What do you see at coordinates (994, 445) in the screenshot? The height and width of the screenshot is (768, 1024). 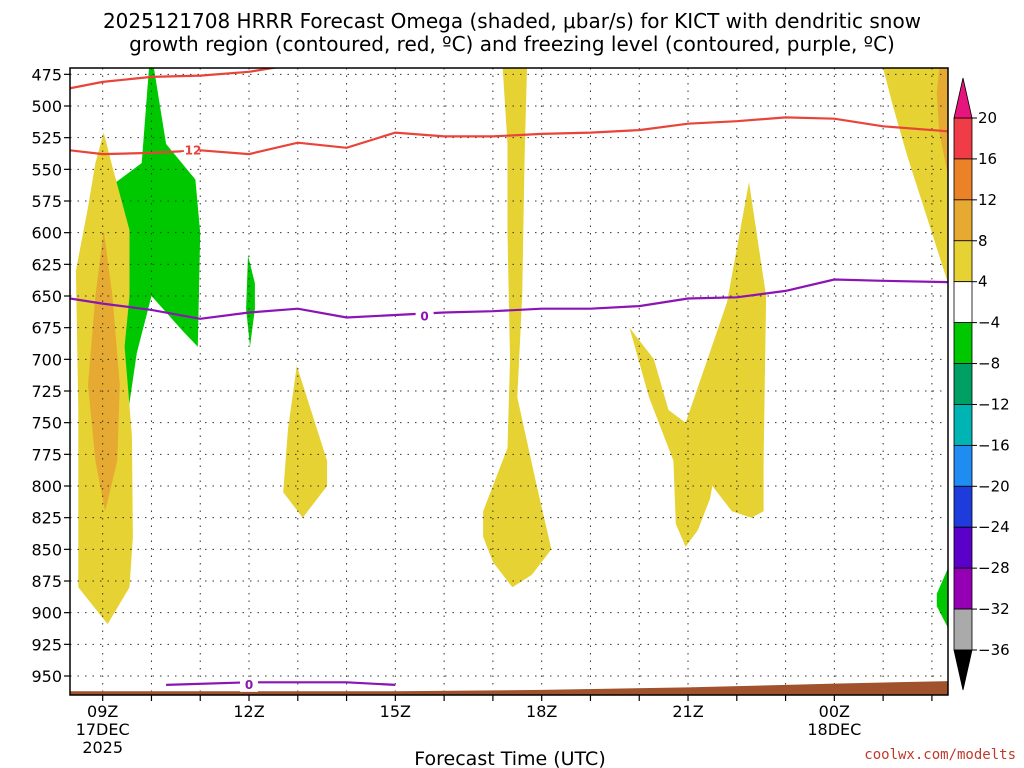 I see `colorbar-label: −16` at bounding box center [994, 445].